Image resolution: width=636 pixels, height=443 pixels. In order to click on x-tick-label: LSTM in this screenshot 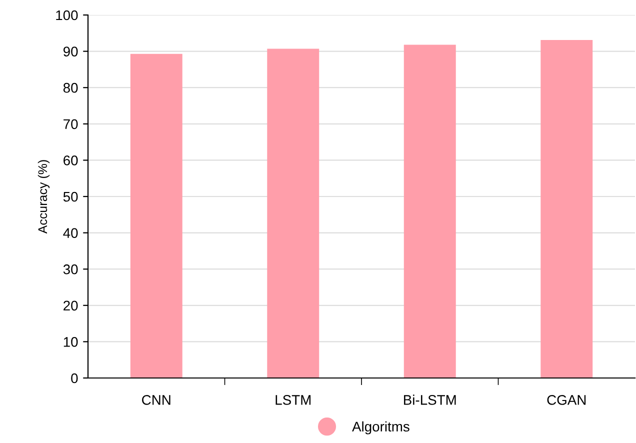, I will do `click(293, 400)`.